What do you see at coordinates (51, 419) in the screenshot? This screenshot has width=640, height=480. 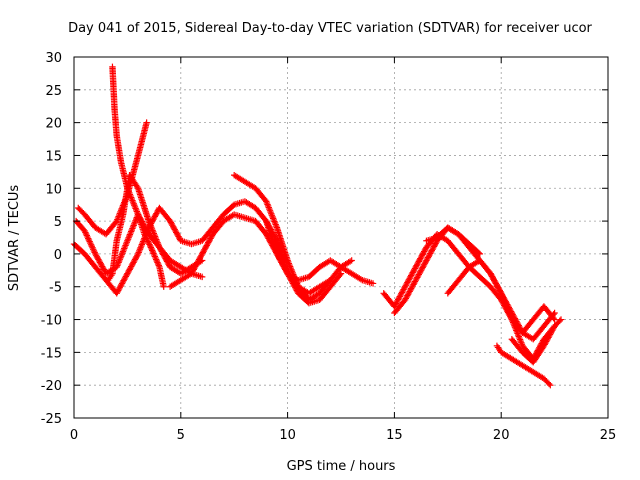 I see `y-tick-label: -25` at bounding box center [51, 419].